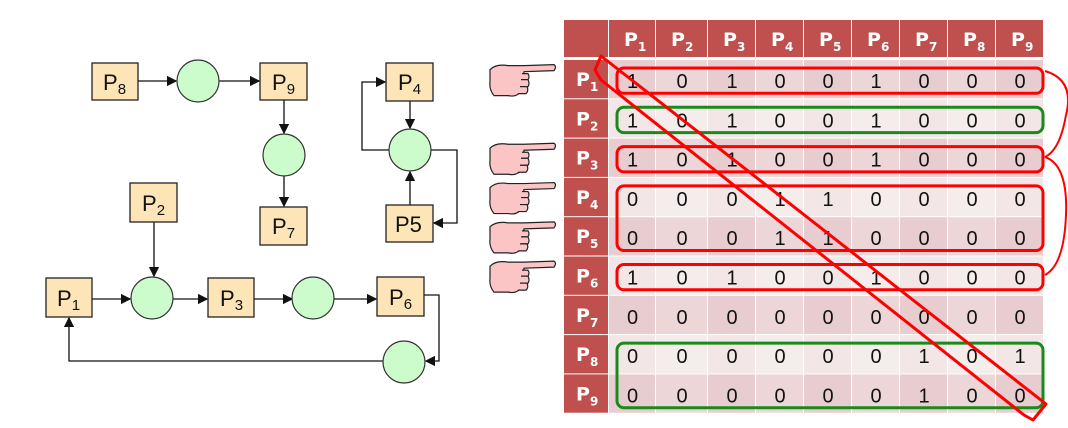  What do you see at coordinates (153, 205) in the screenshot?
I see `svg-text: P2` at bounding box center [153, 205].